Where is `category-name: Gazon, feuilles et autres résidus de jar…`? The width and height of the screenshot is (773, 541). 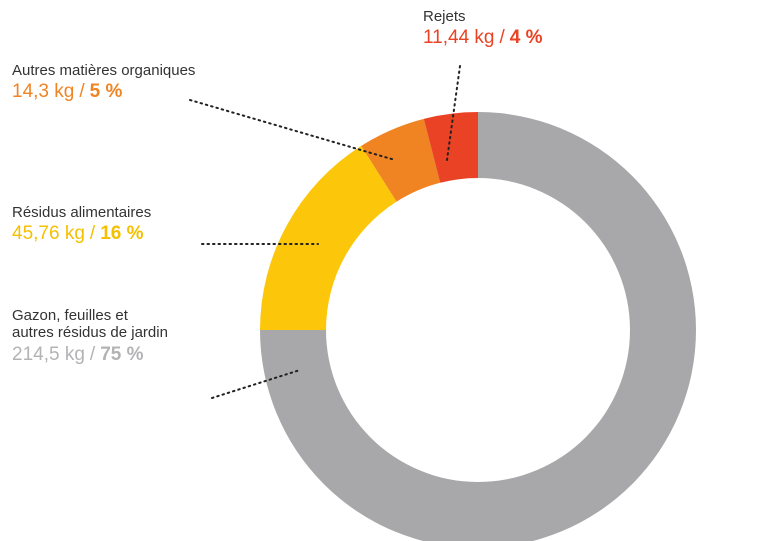 category-name: Gazon, feuilles et autres résidus de jar… is located at coordinates (90, 324).